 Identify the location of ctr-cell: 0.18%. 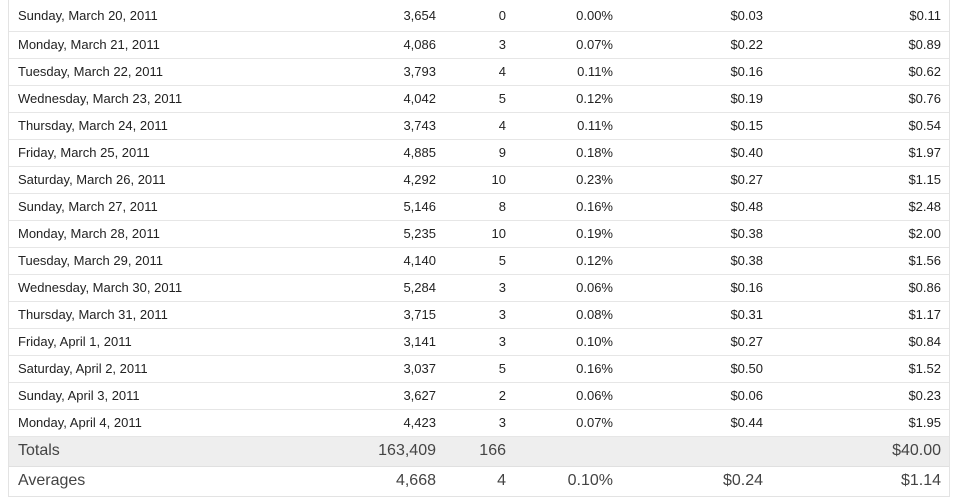
(559, 153).